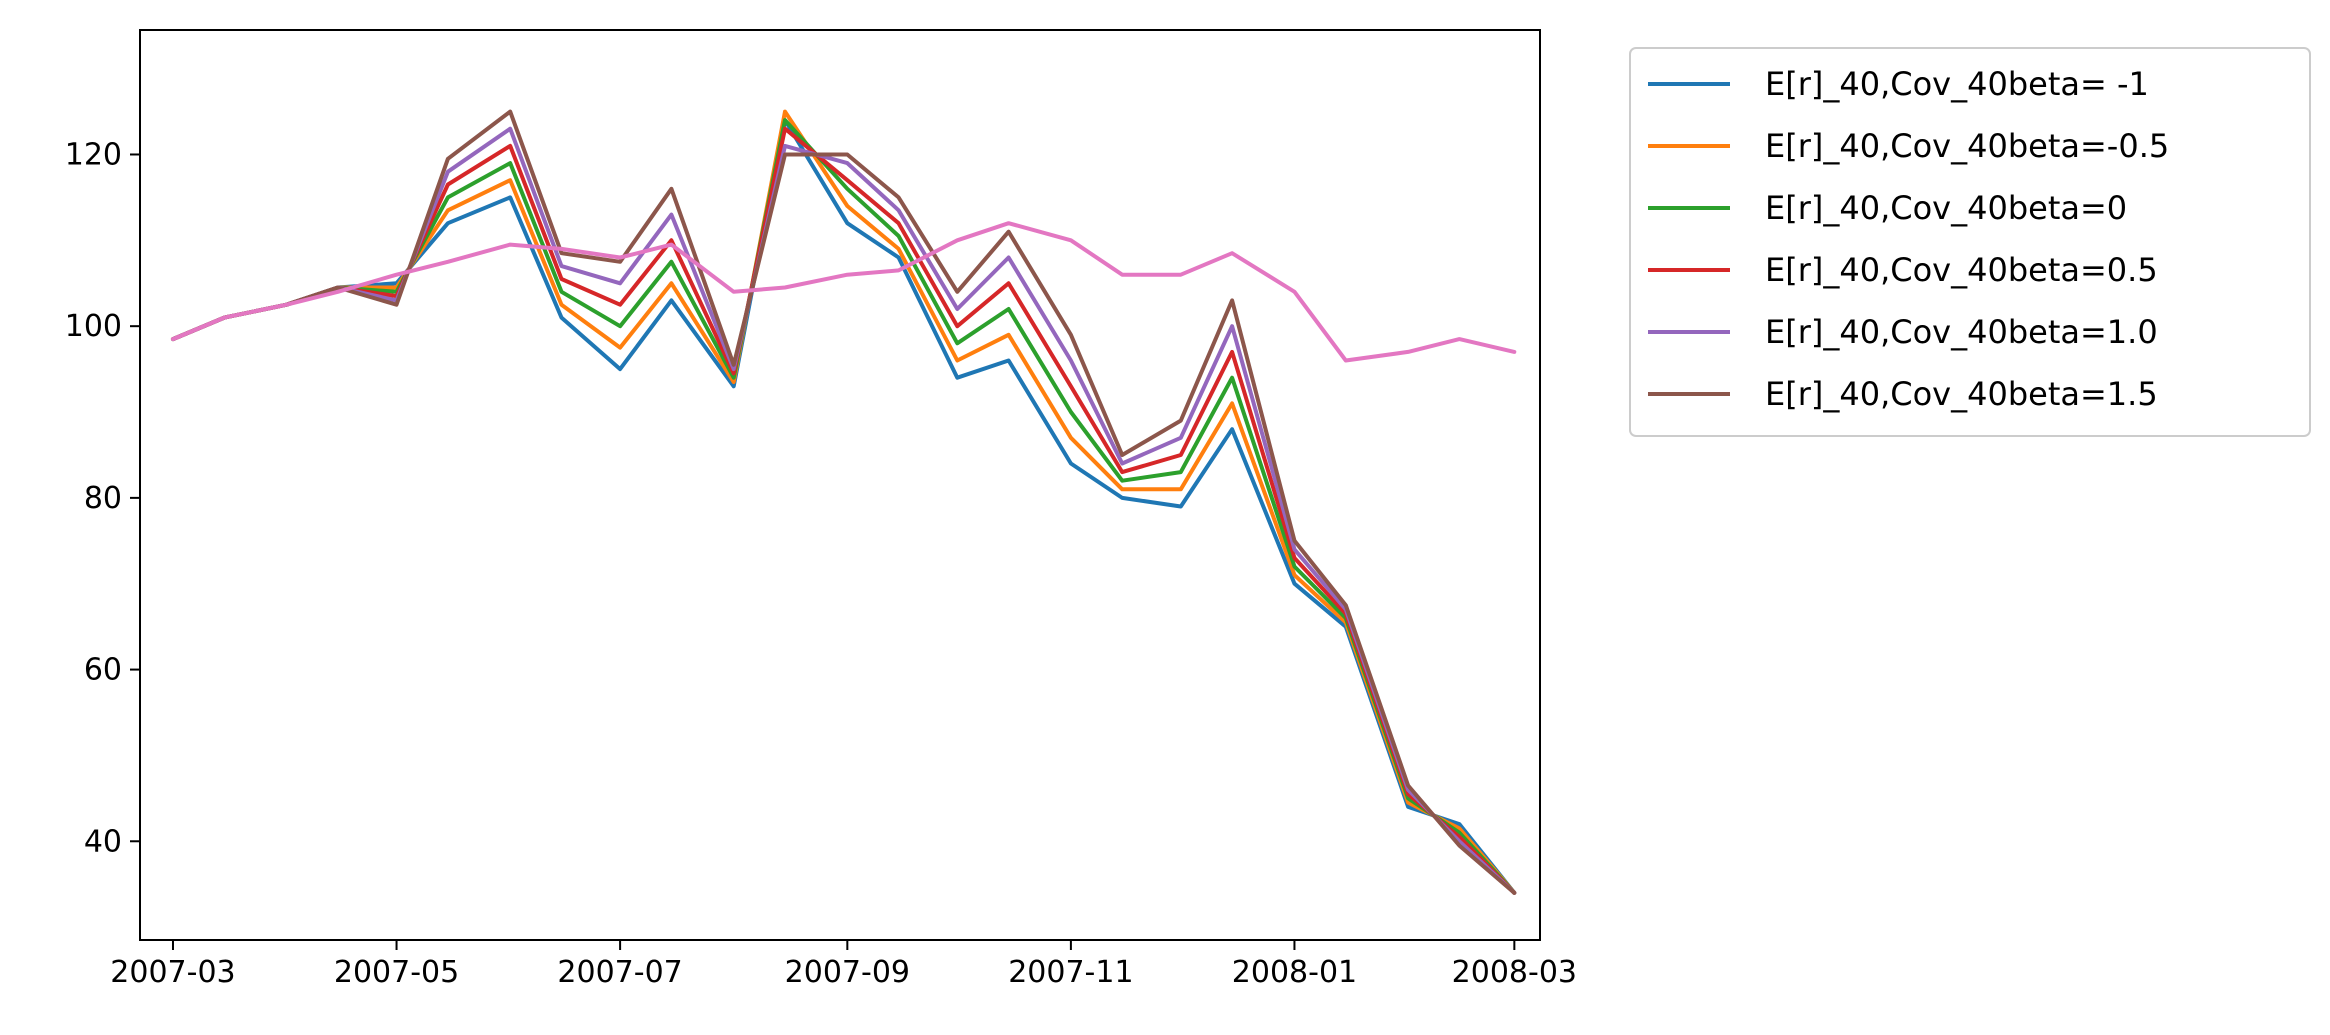  I want to click on y-axis: 40 60 80 100 120, so click(102, 498).